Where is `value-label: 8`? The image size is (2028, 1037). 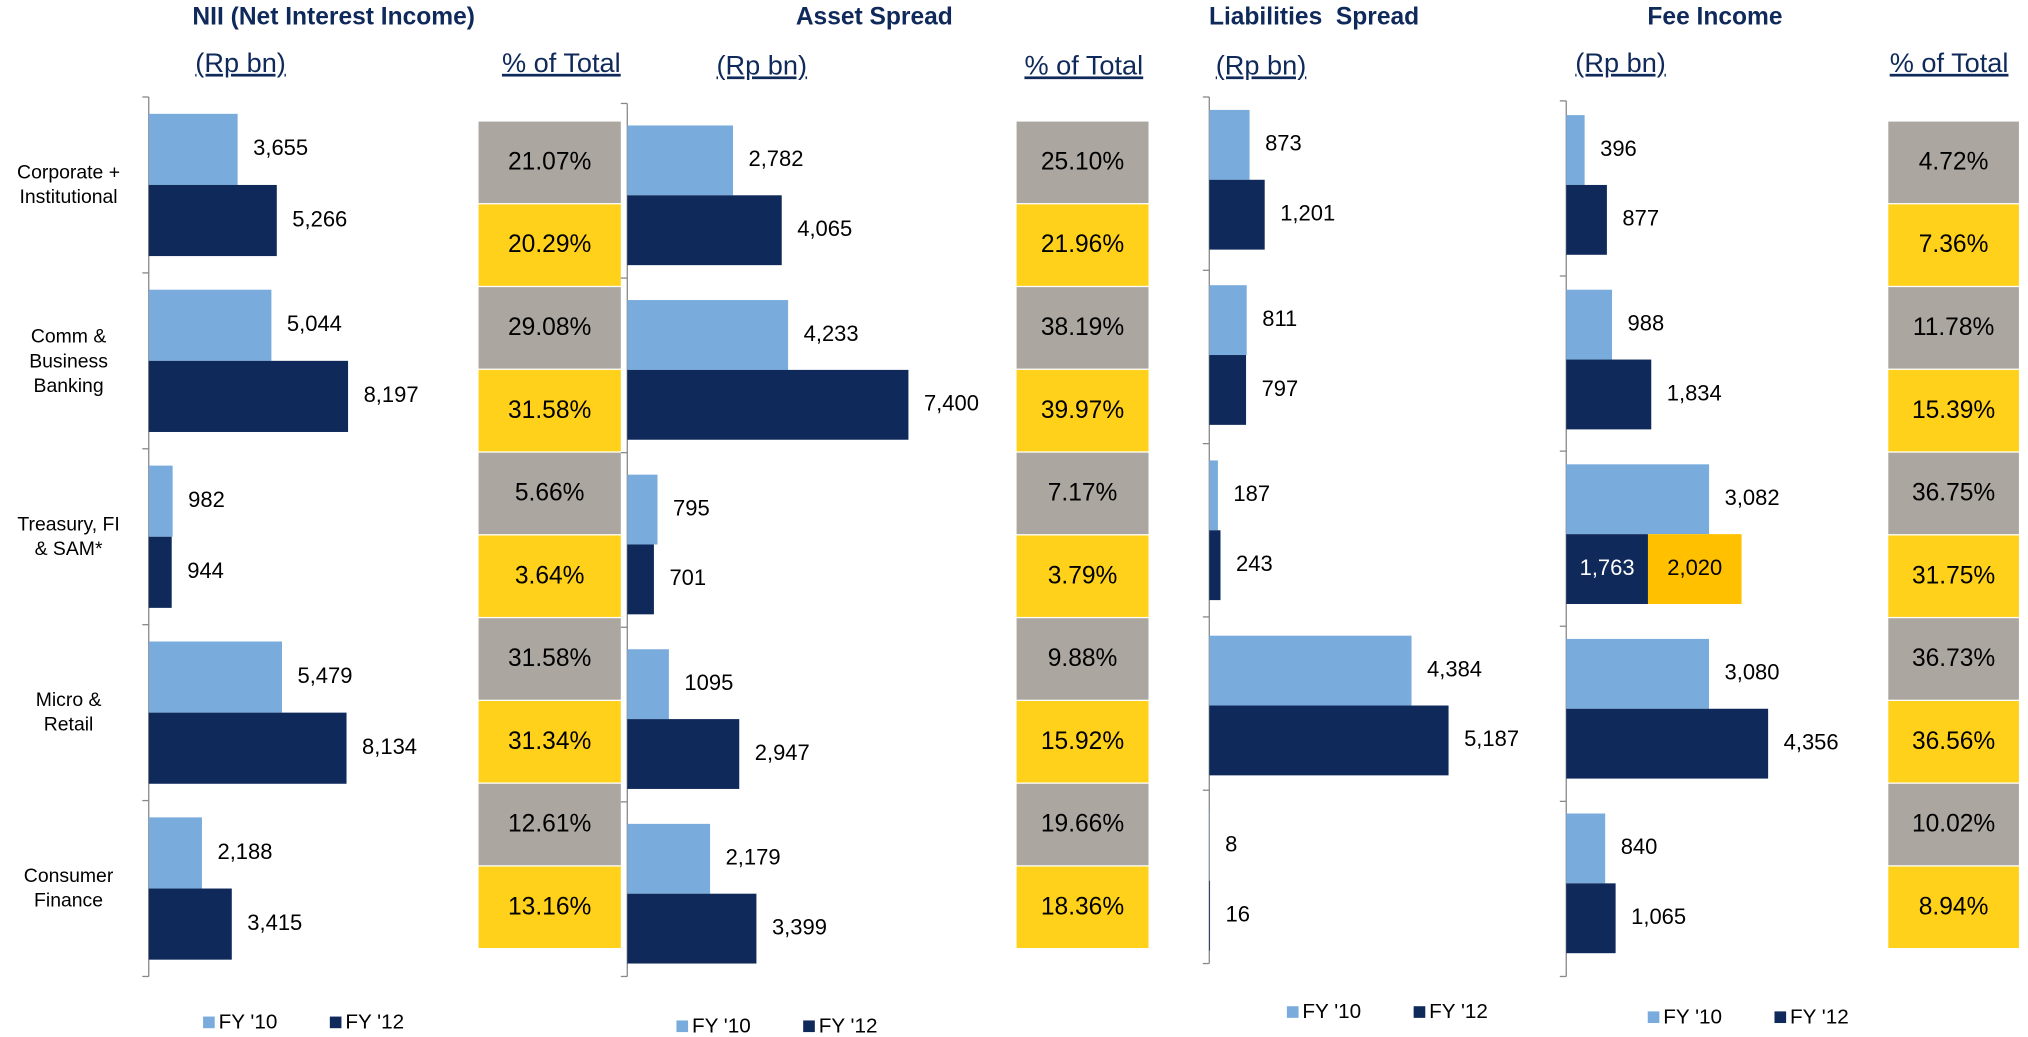 value-label: 8 is located at coordinates (1231, 844).